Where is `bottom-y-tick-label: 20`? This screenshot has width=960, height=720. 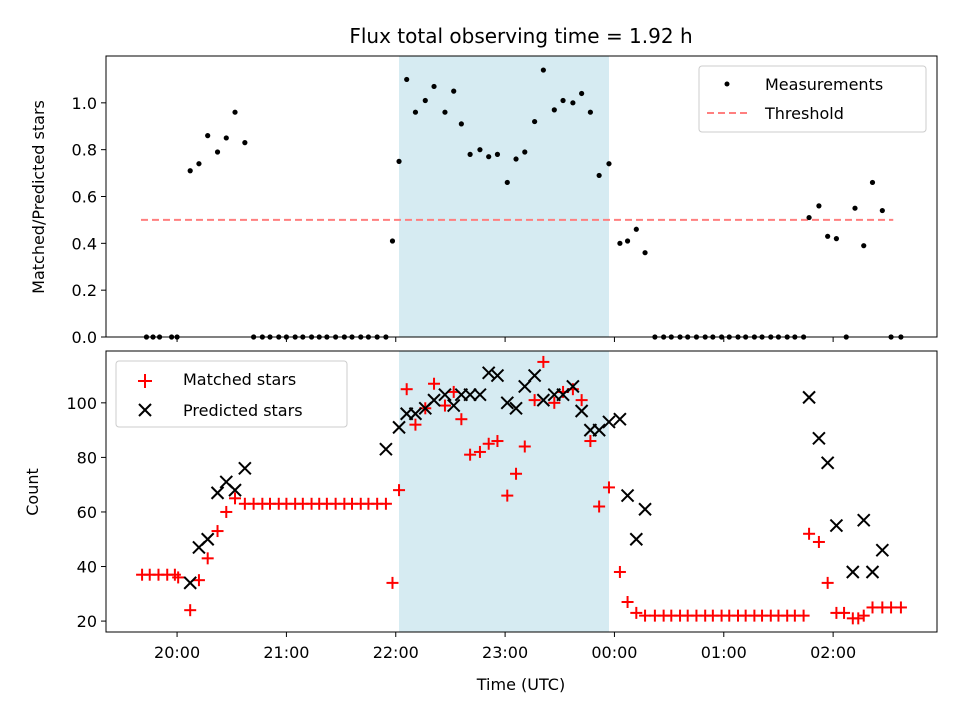 bottom-y-tick-label: 20 is located at coordinates (87, 621).